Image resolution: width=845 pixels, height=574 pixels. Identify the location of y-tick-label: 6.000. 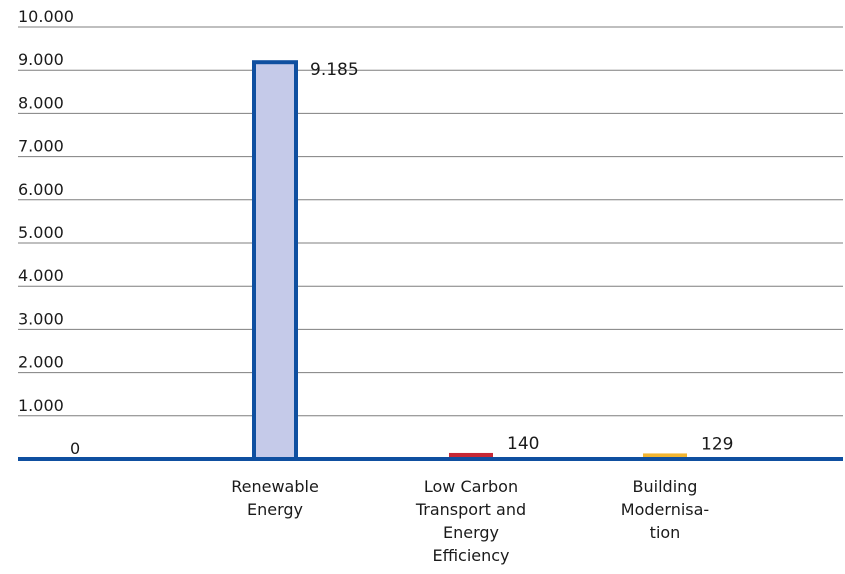
(41, 189).